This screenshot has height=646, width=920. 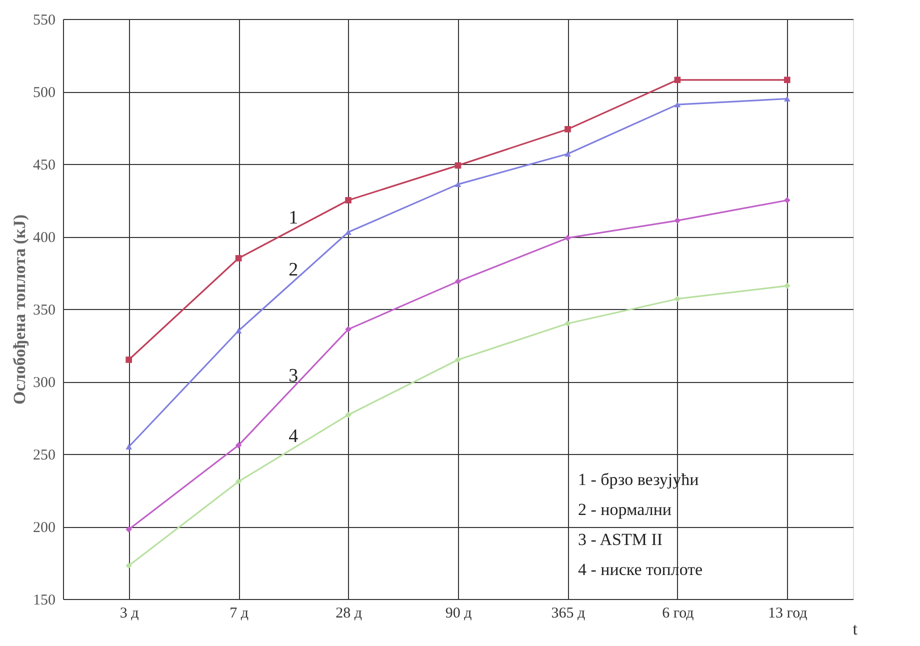 I want to click on y-tick-label: 250, so click(x=44, y=456).